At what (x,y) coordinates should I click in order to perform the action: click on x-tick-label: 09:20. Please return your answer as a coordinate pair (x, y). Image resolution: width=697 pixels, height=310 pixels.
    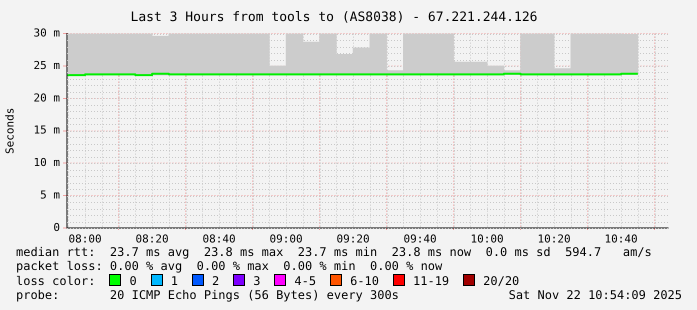
    Looking at the image, I should click on (353, 239).